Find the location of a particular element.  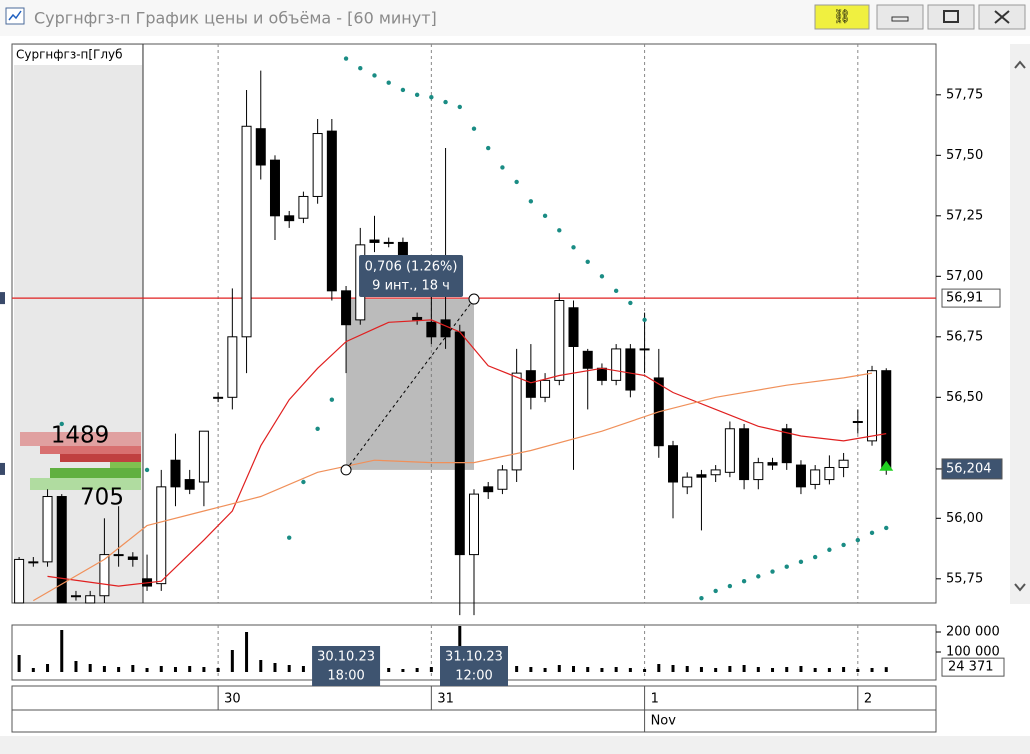

link-button is located at coordinates (842, 17).